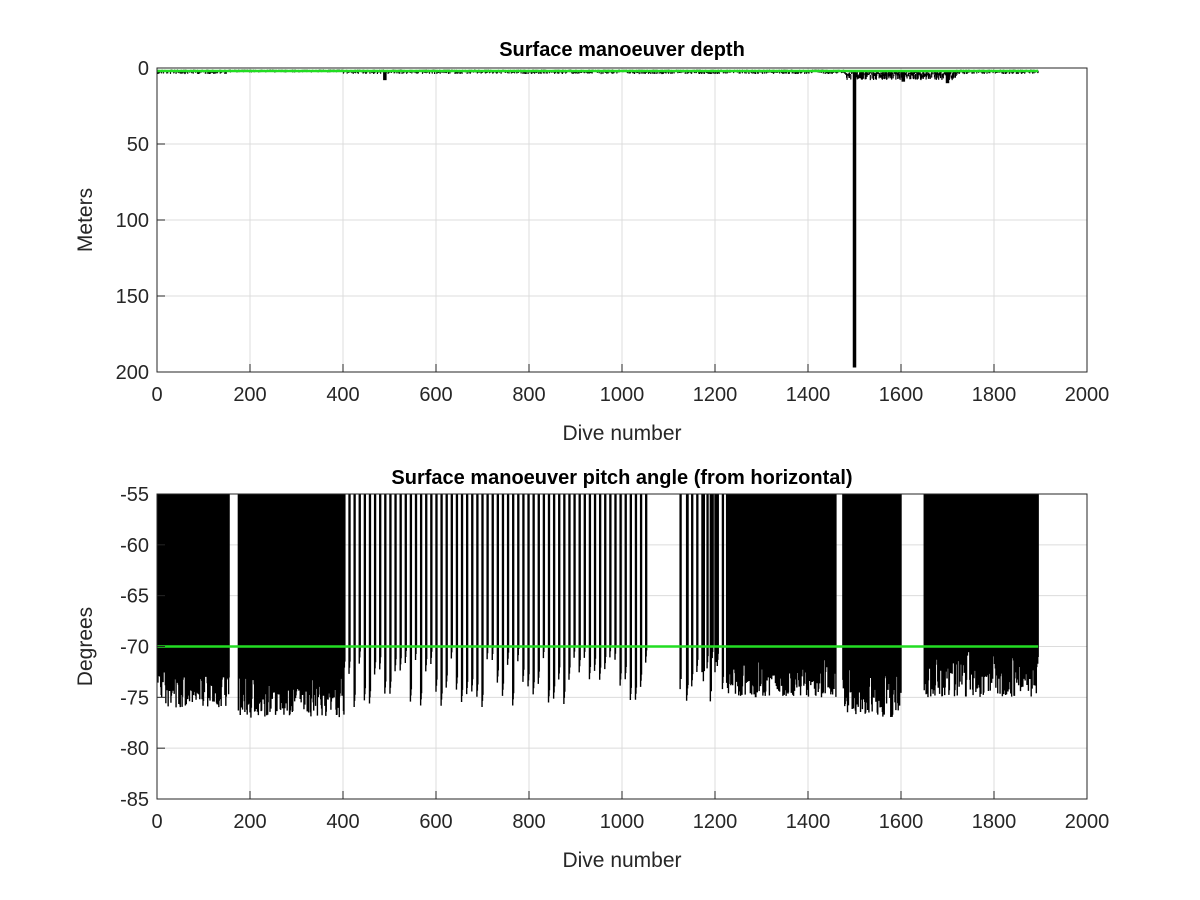  Describe the element at coordinates (85, 220) in the screenshot. I see `depth-chart-y-axis-label: Meters` at that location.